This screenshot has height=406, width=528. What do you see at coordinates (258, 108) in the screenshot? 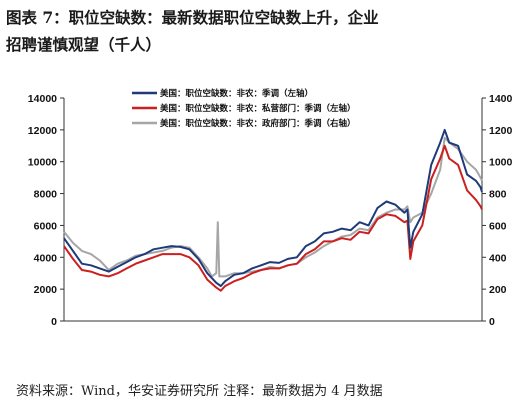
I see `legend-label-private: 美国：职位空缺数：非农：私营部门：季调（左轴）` at bounding box center [258, 108].